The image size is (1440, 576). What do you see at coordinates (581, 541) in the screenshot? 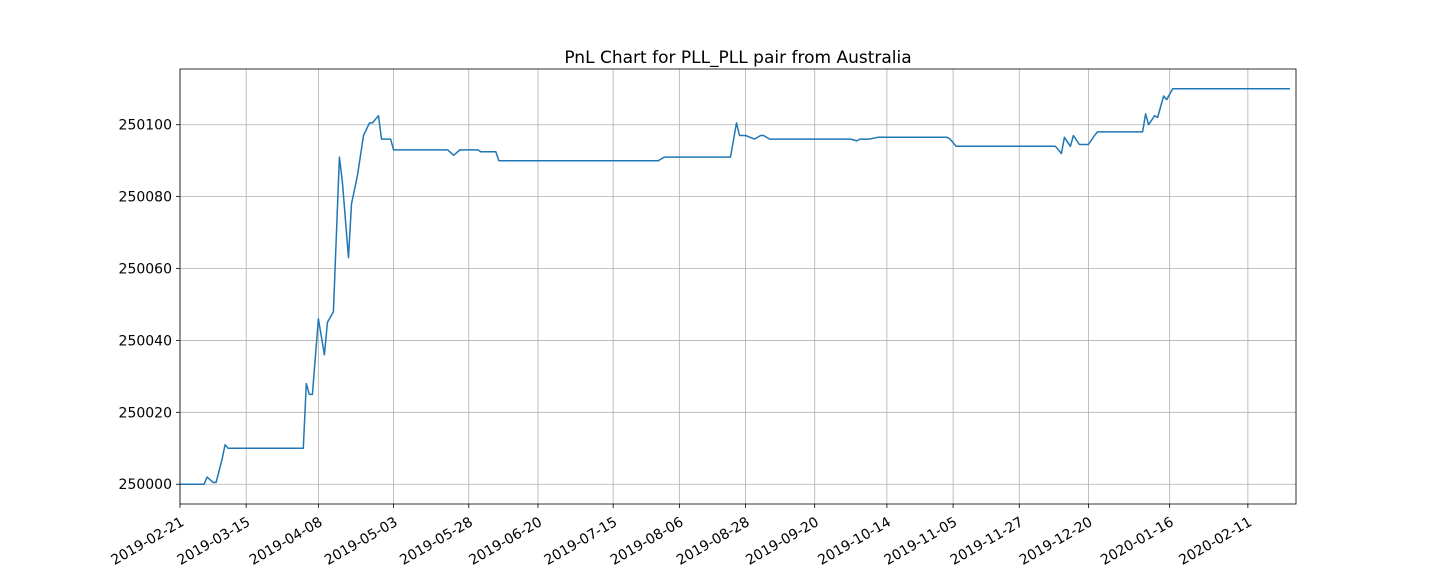
I see `x-tick-label: 2019-07-15` at bounding box center [581, 541].